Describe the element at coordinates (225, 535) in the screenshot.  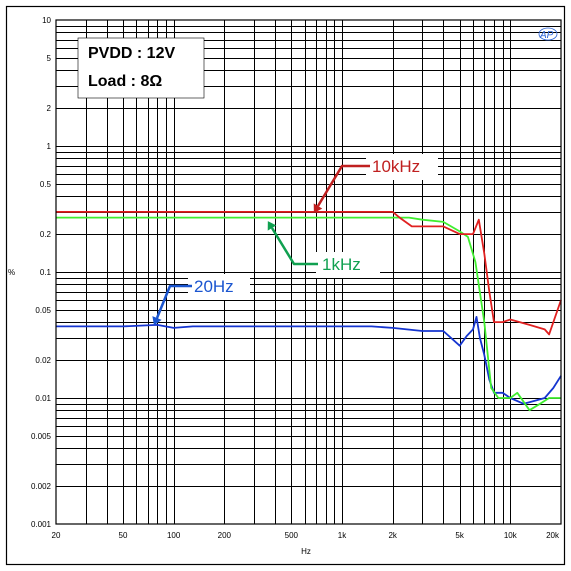
I see `x-tick-label: 200` at that location.